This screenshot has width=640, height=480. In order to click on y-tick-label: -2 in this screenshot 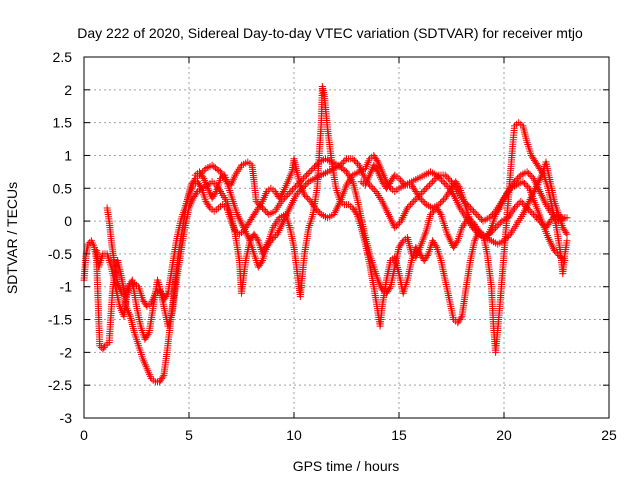, I will do `click(66, 352)`.